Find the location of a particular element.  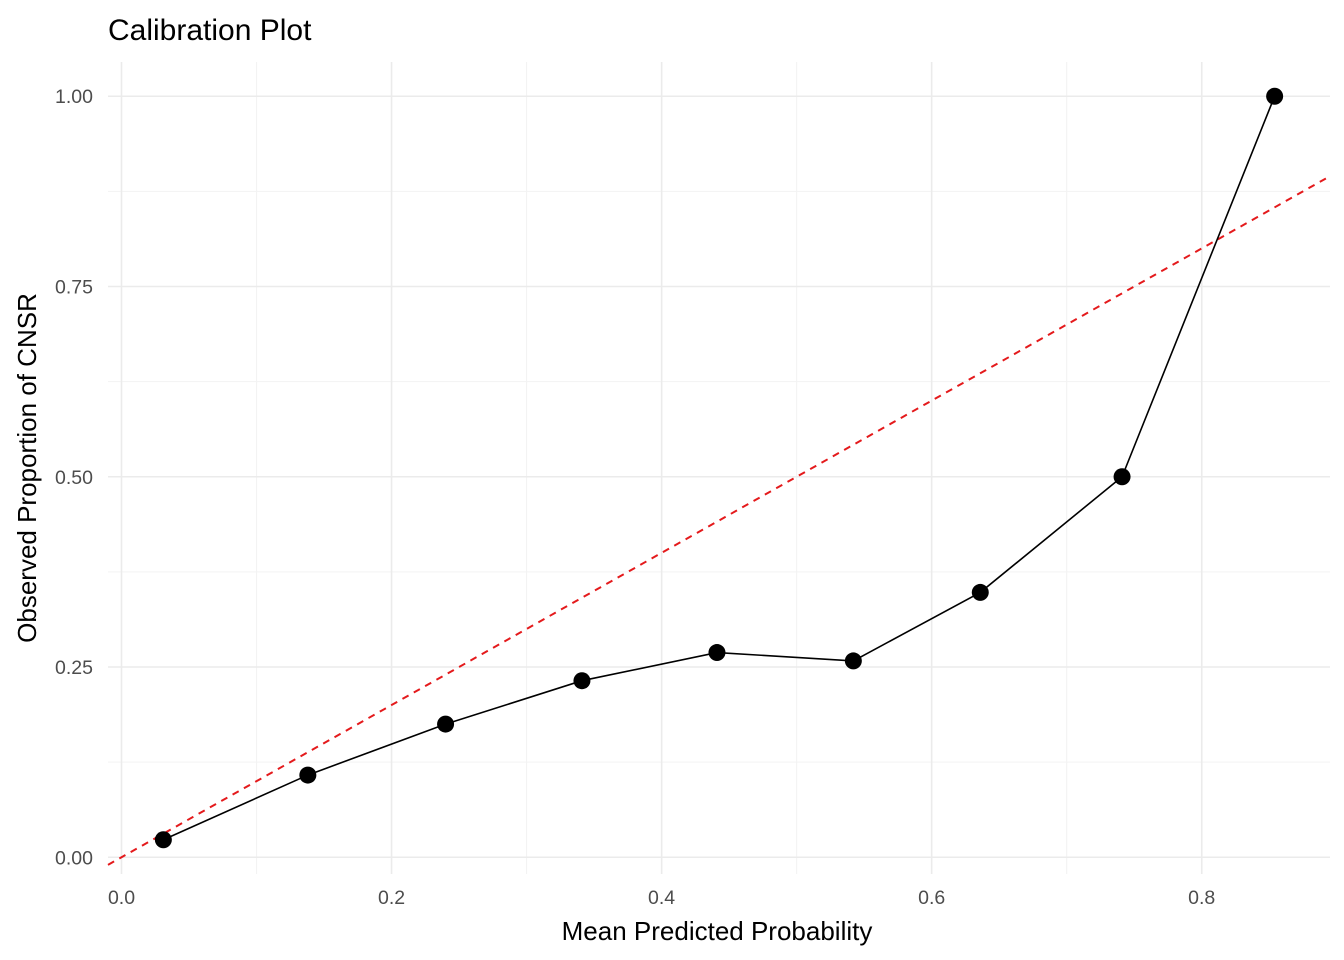

y-tick-label: 1.00 is located at coordinates (74, 97).